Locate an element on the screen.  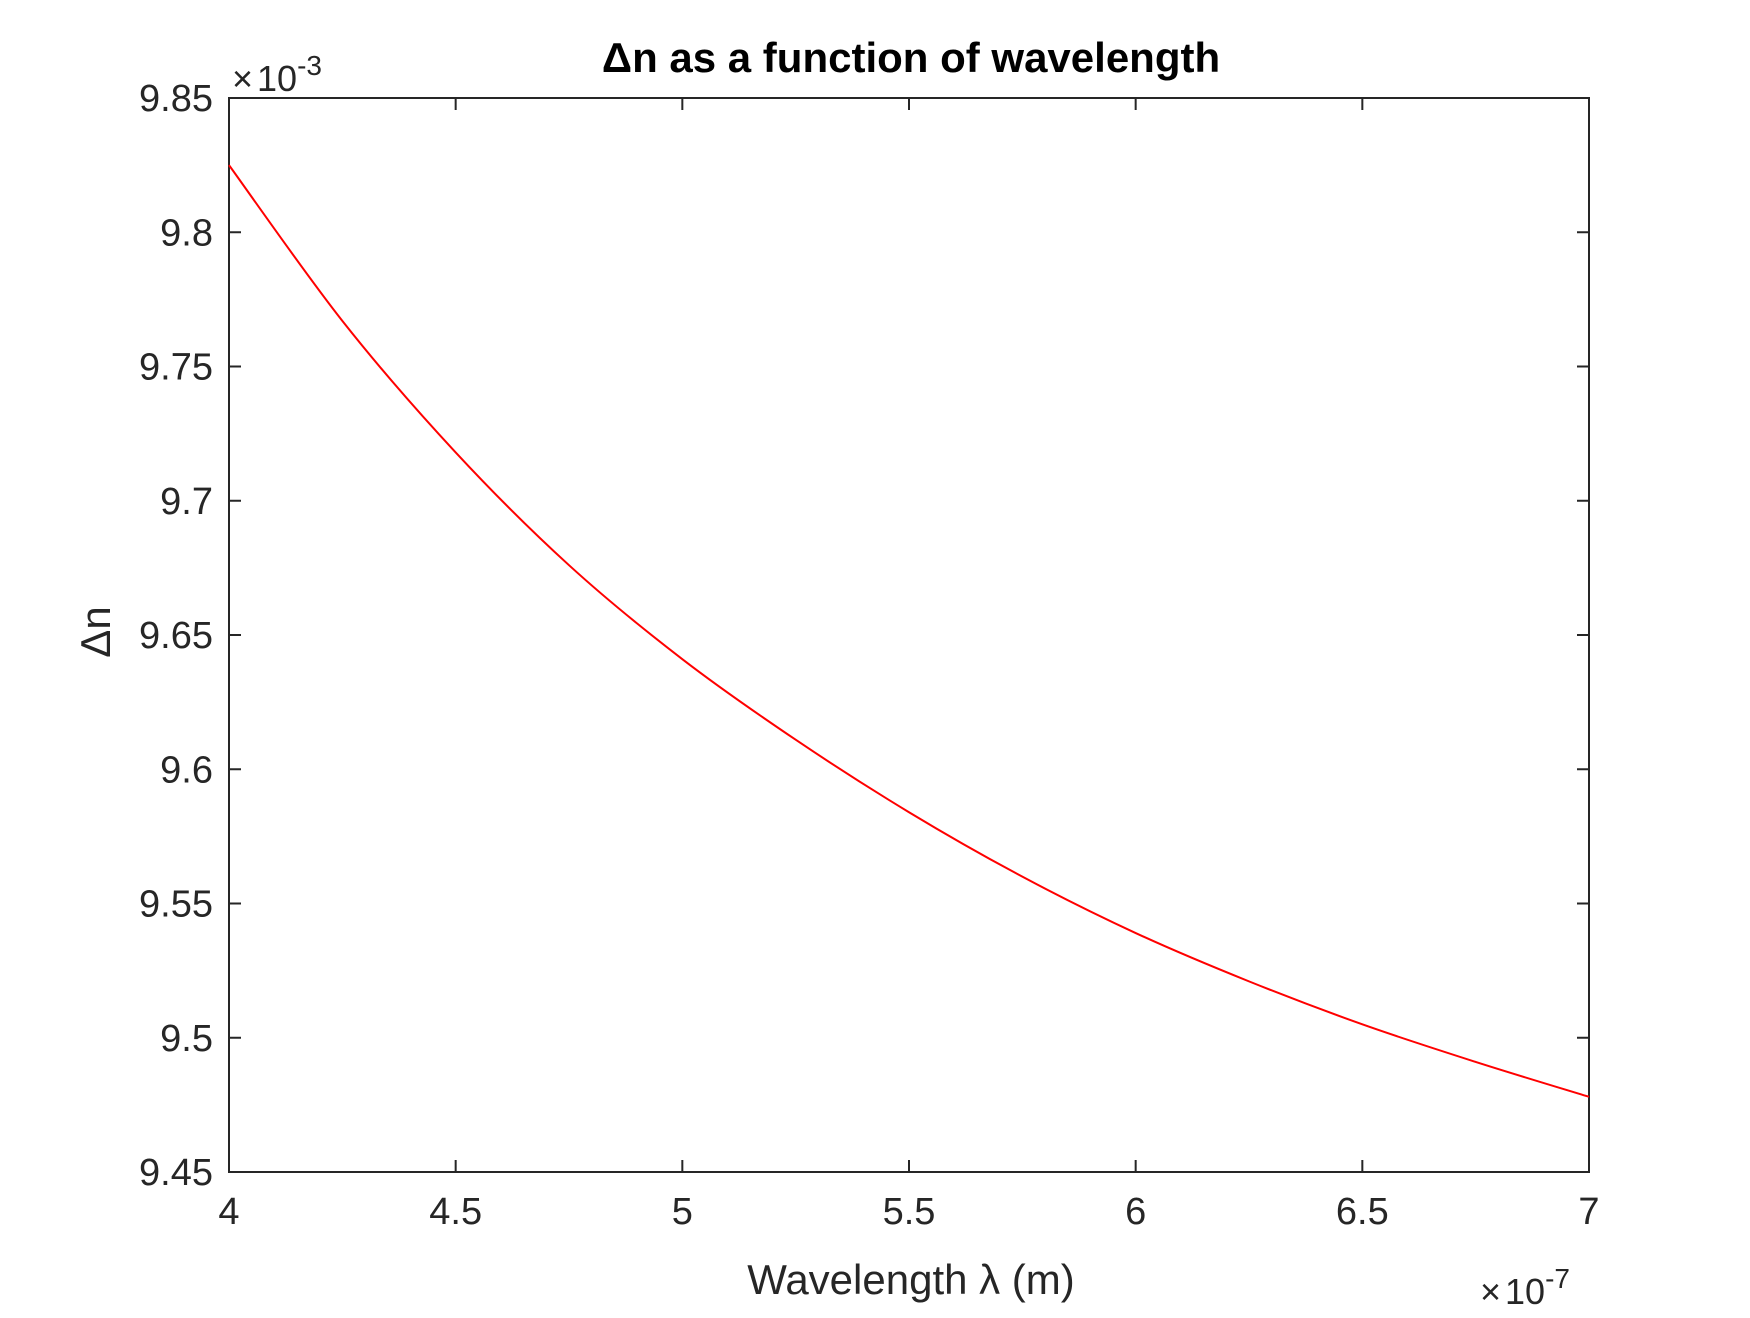
x-axis-tick-labels: 4 4.5 5 5.5 6 6.5 7 is located at coordinates (908, 1212).